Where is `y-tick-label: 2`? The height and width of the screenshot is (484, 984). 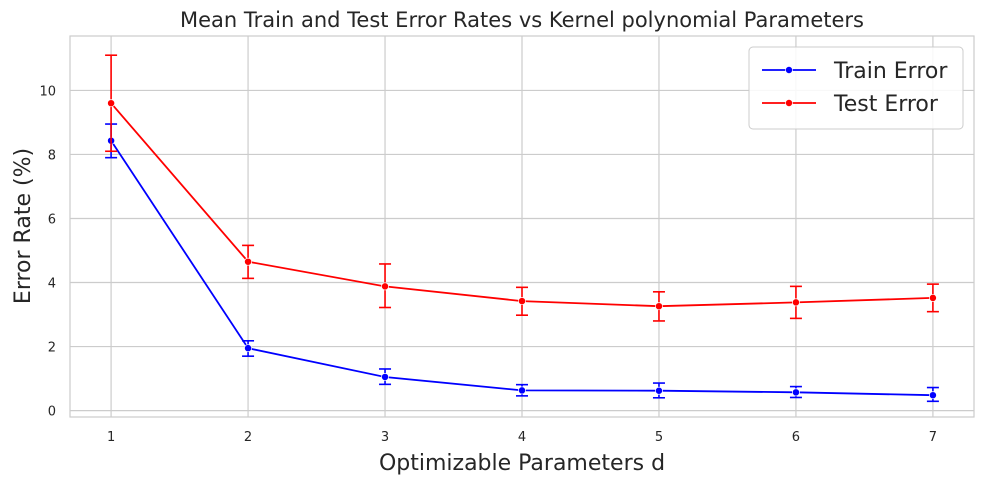 y-tick-label: 2 is located at coordinates (52, 348).